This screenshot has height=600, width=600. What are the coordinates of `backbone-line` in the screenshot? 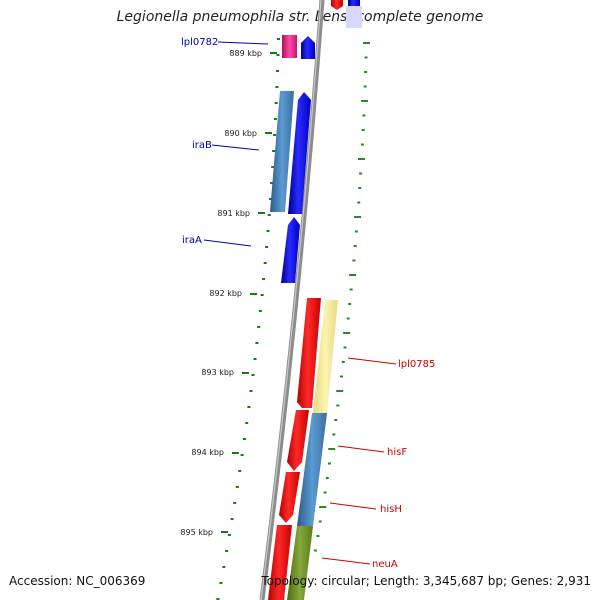 It's located at (292, 300).